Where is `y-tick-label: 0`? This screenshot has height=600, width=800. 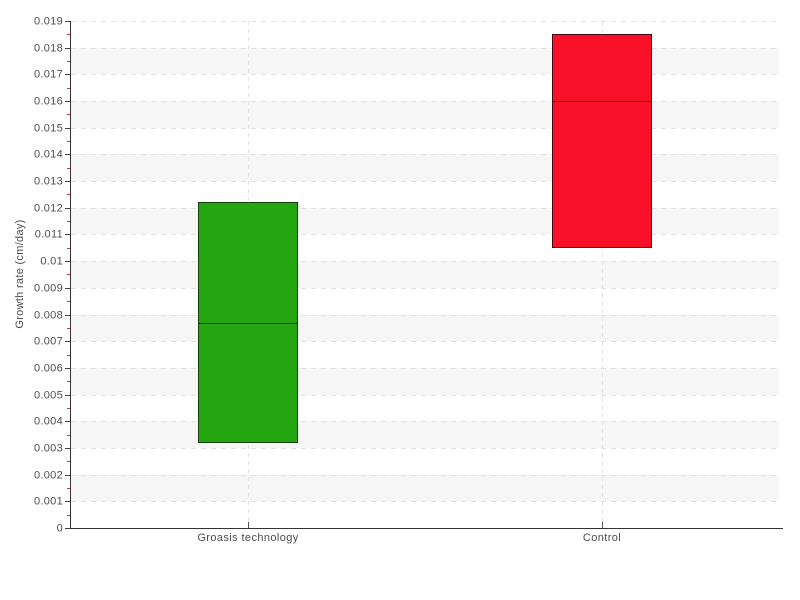 y-tick-label: 0 is located at coordinates (59, 528).